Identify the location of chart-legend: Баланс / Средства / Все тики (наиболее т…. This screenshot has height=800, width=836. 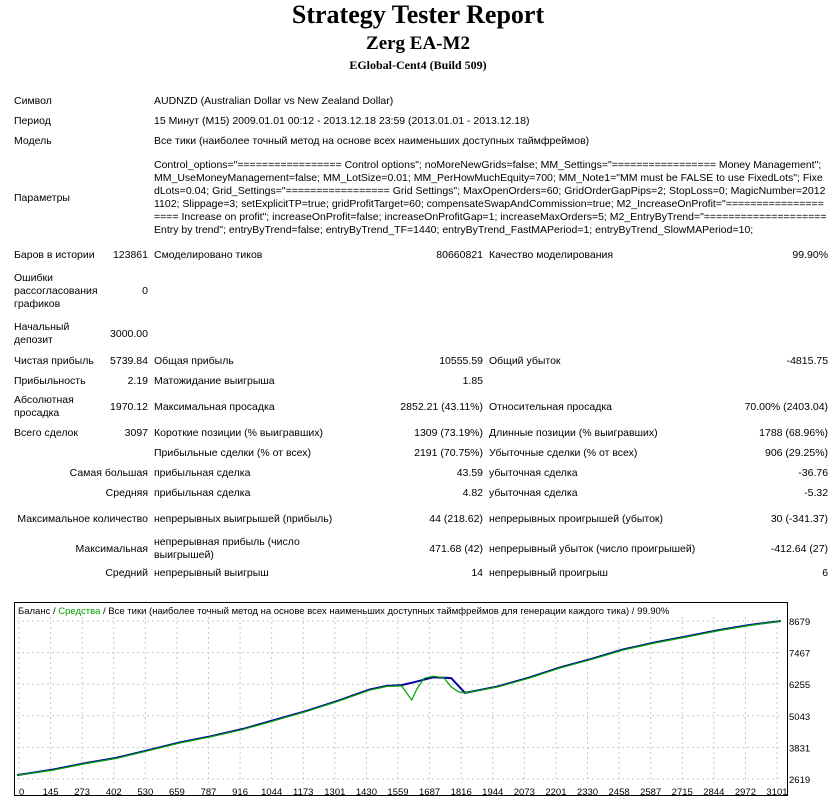
(343, 611).